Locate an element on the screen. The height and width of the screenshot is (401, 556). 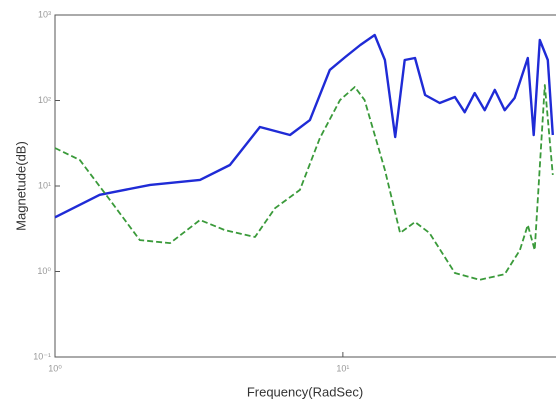
y-tick-label: 10⁰ is located at coordinates (44, 271).